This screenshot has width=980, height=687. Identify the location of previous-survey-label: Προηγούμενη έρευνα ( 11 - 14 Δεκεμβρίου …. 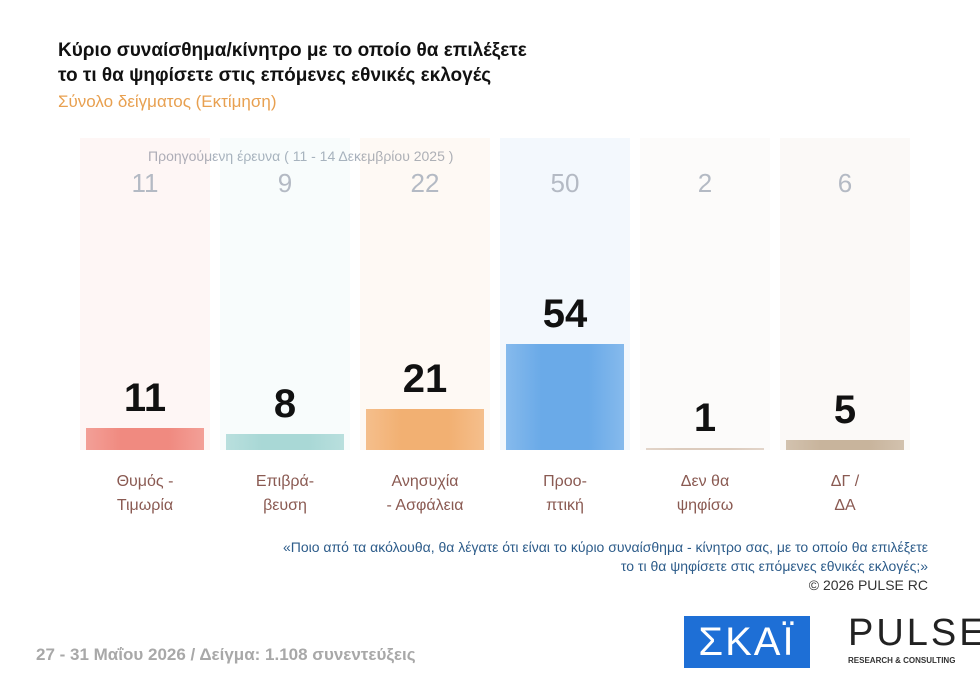
(301, 156).